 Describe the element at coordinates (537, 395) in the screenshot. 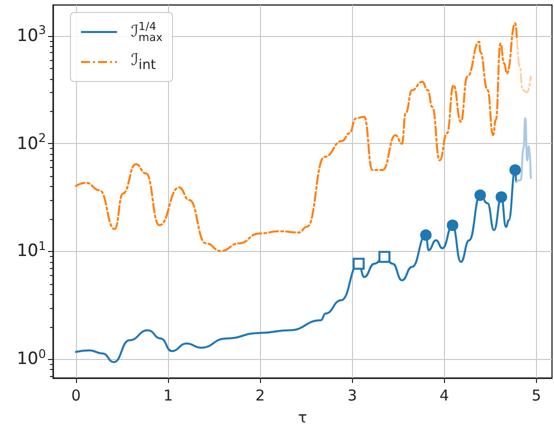

I see `x-tick-label: 5` at that location.